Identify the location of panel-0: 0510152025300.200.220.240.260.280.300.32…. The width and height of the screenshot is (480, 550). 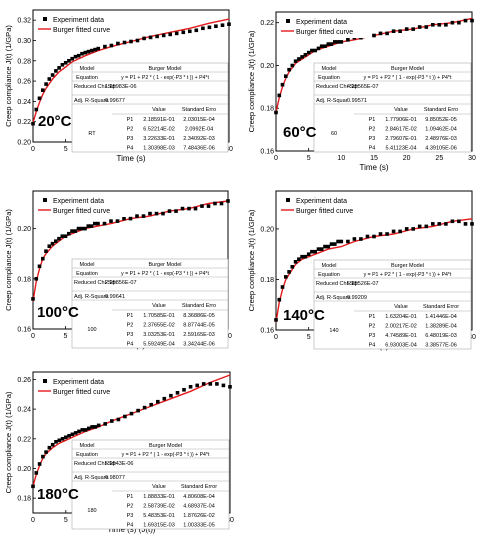
(118, 86).